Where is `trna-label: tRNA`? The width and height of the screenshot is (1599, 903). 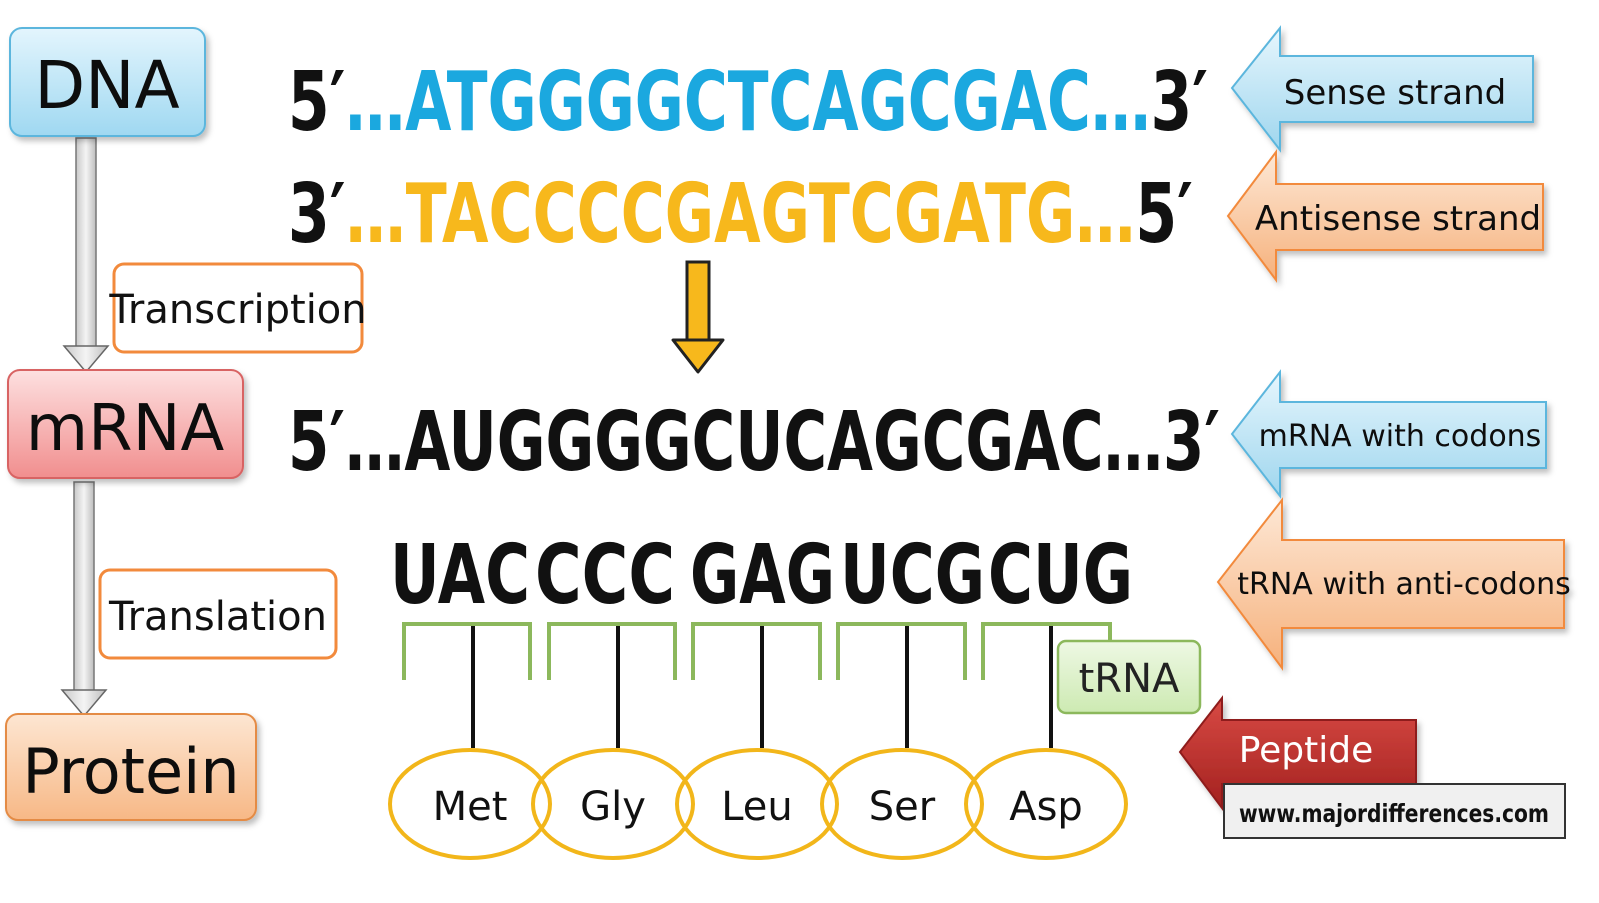
trna-label: tRNA is located at coordinates (1129, 679).